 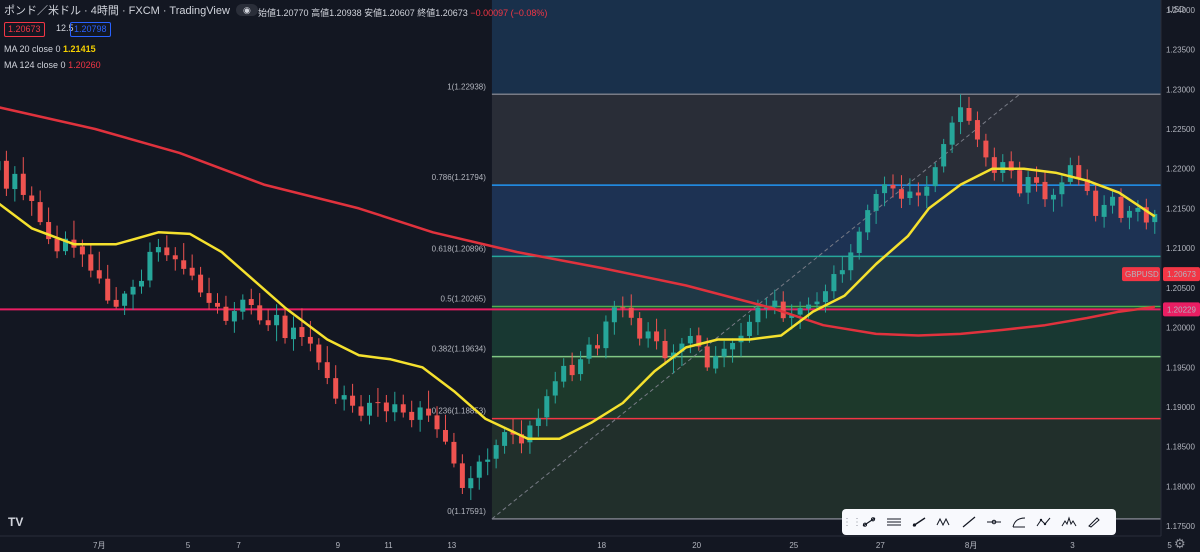 I want to click on x-tick-label: 20, so click(x=696, y=545).